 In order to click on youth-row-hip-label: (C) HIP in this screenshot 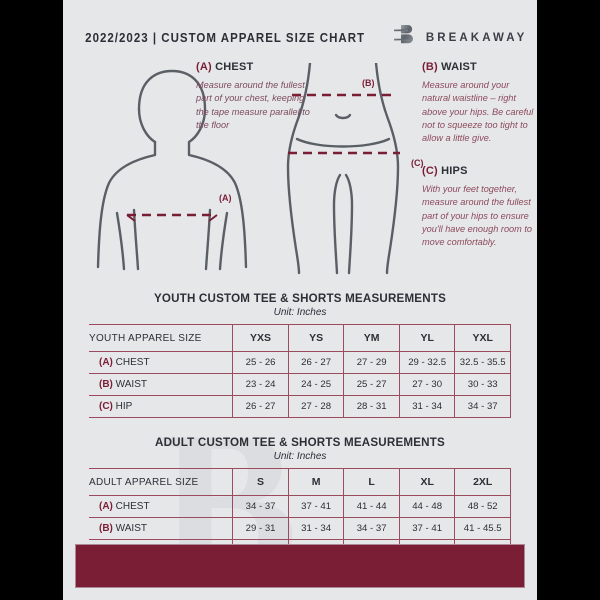, I will do `click(161, 406)`.